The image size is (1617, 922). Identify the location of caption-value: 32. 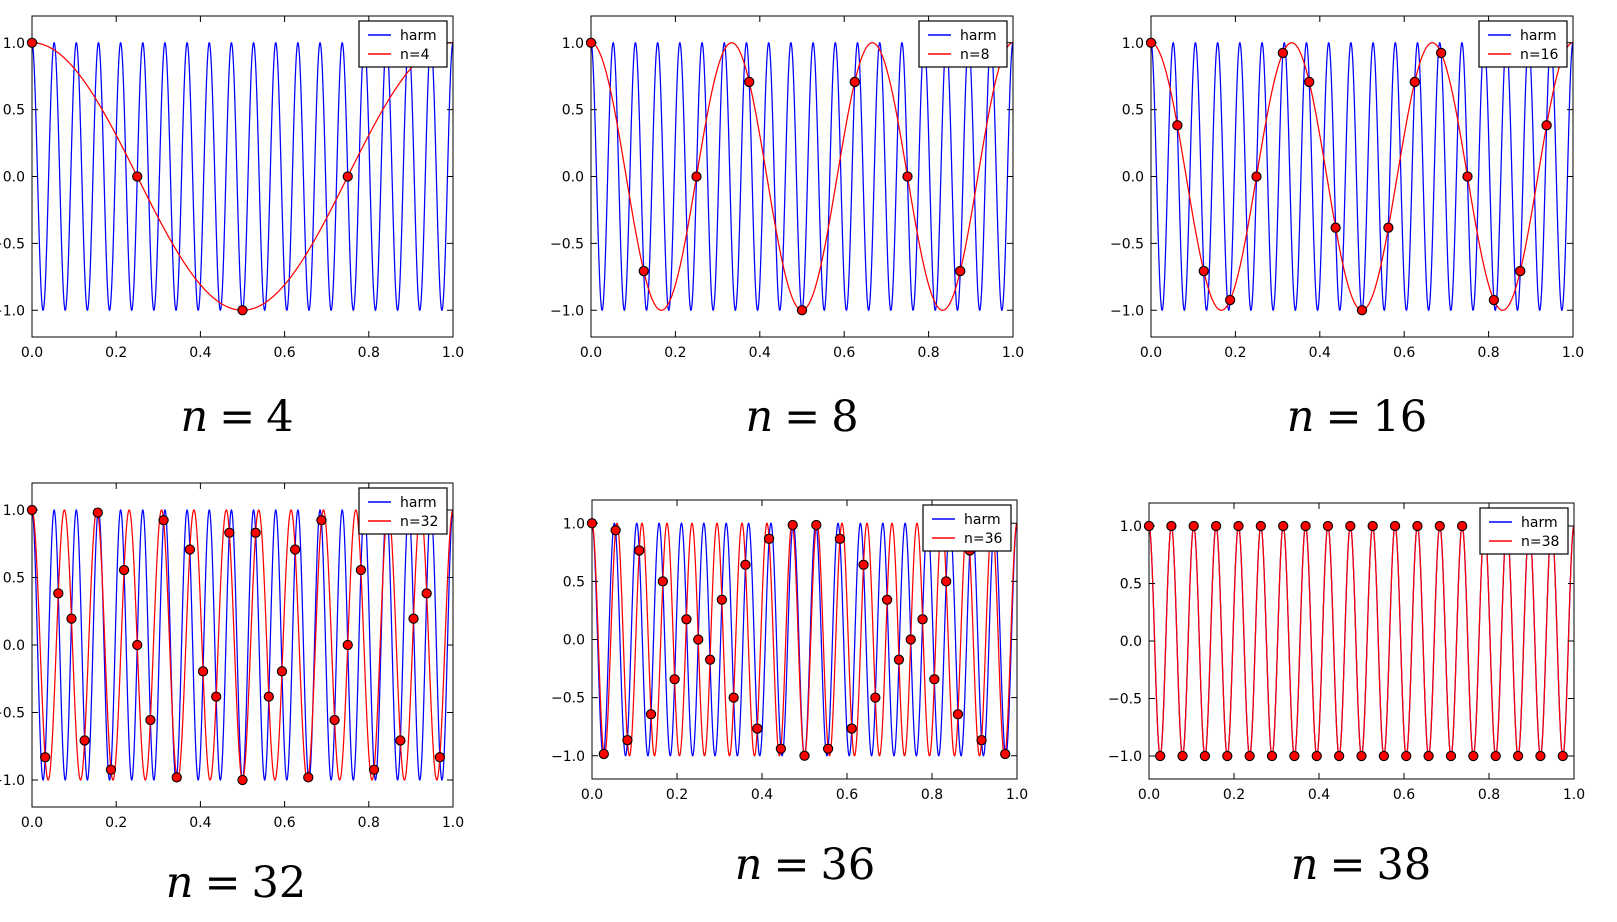
(279, 883).